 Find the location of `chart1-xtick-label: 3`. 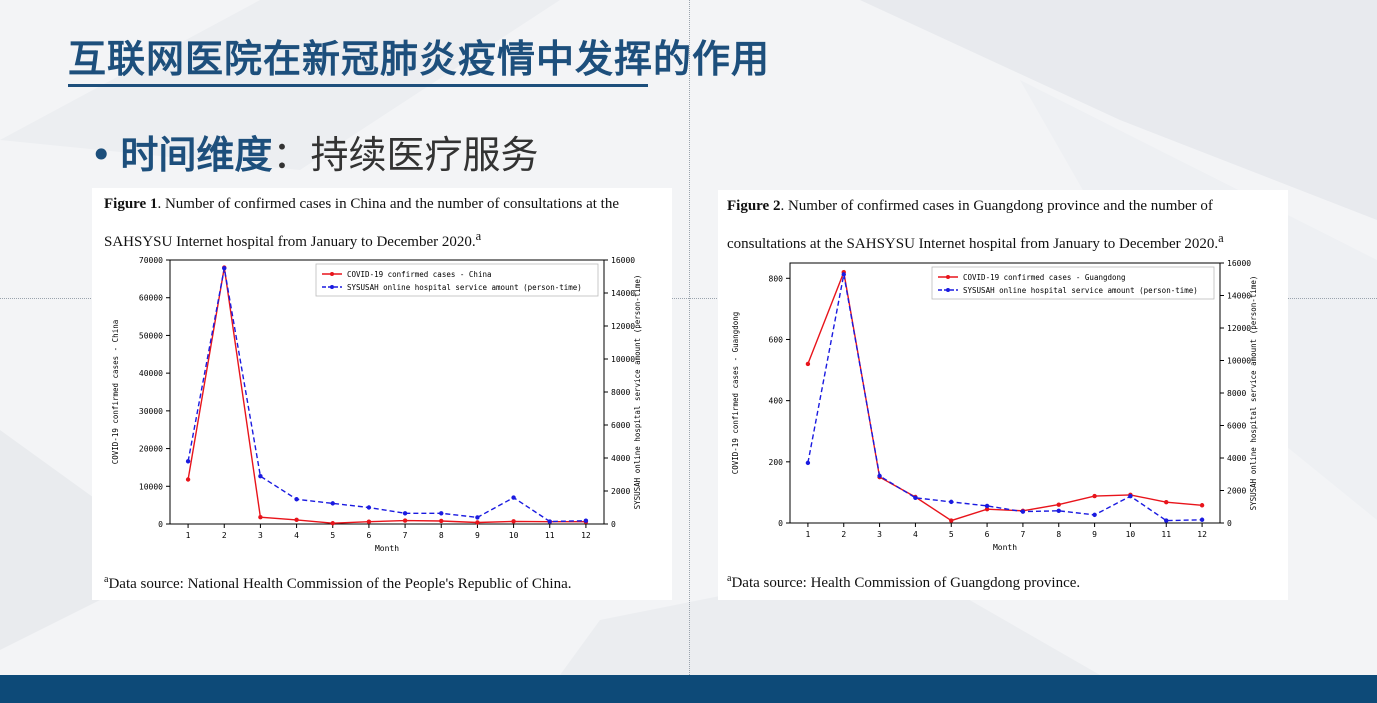

chart1-xtick-label: 3 is located at coordinates (260, 535).